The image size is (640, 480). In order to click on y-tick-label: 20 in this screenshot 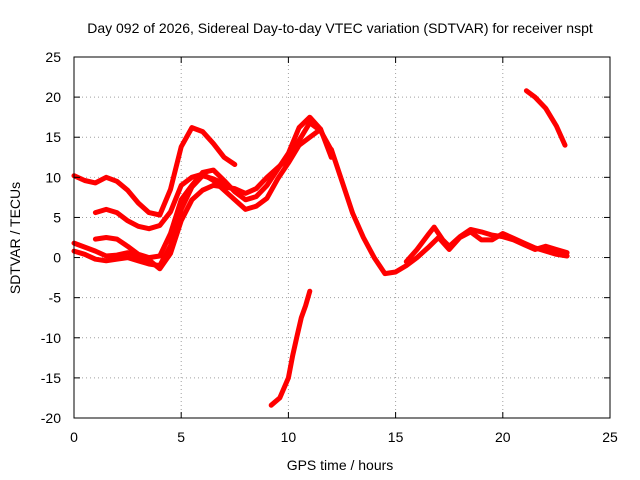, I will do `click(53, 97)`.